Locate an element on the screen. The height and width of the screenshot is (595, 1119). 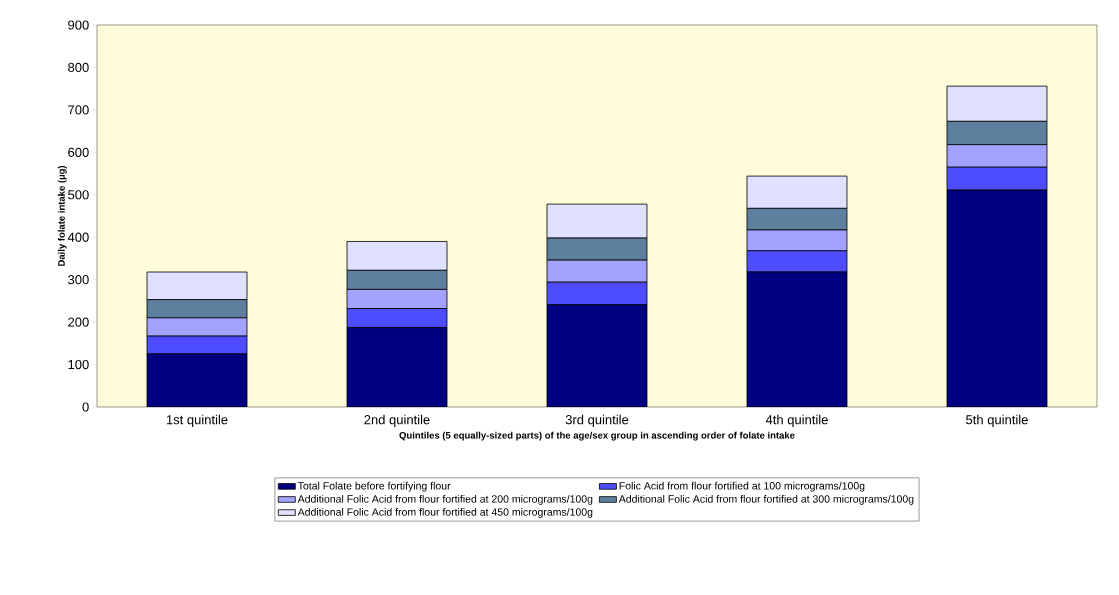
y-axis-title: Daily folate intake (µg) is located at coordinates (62, 215).